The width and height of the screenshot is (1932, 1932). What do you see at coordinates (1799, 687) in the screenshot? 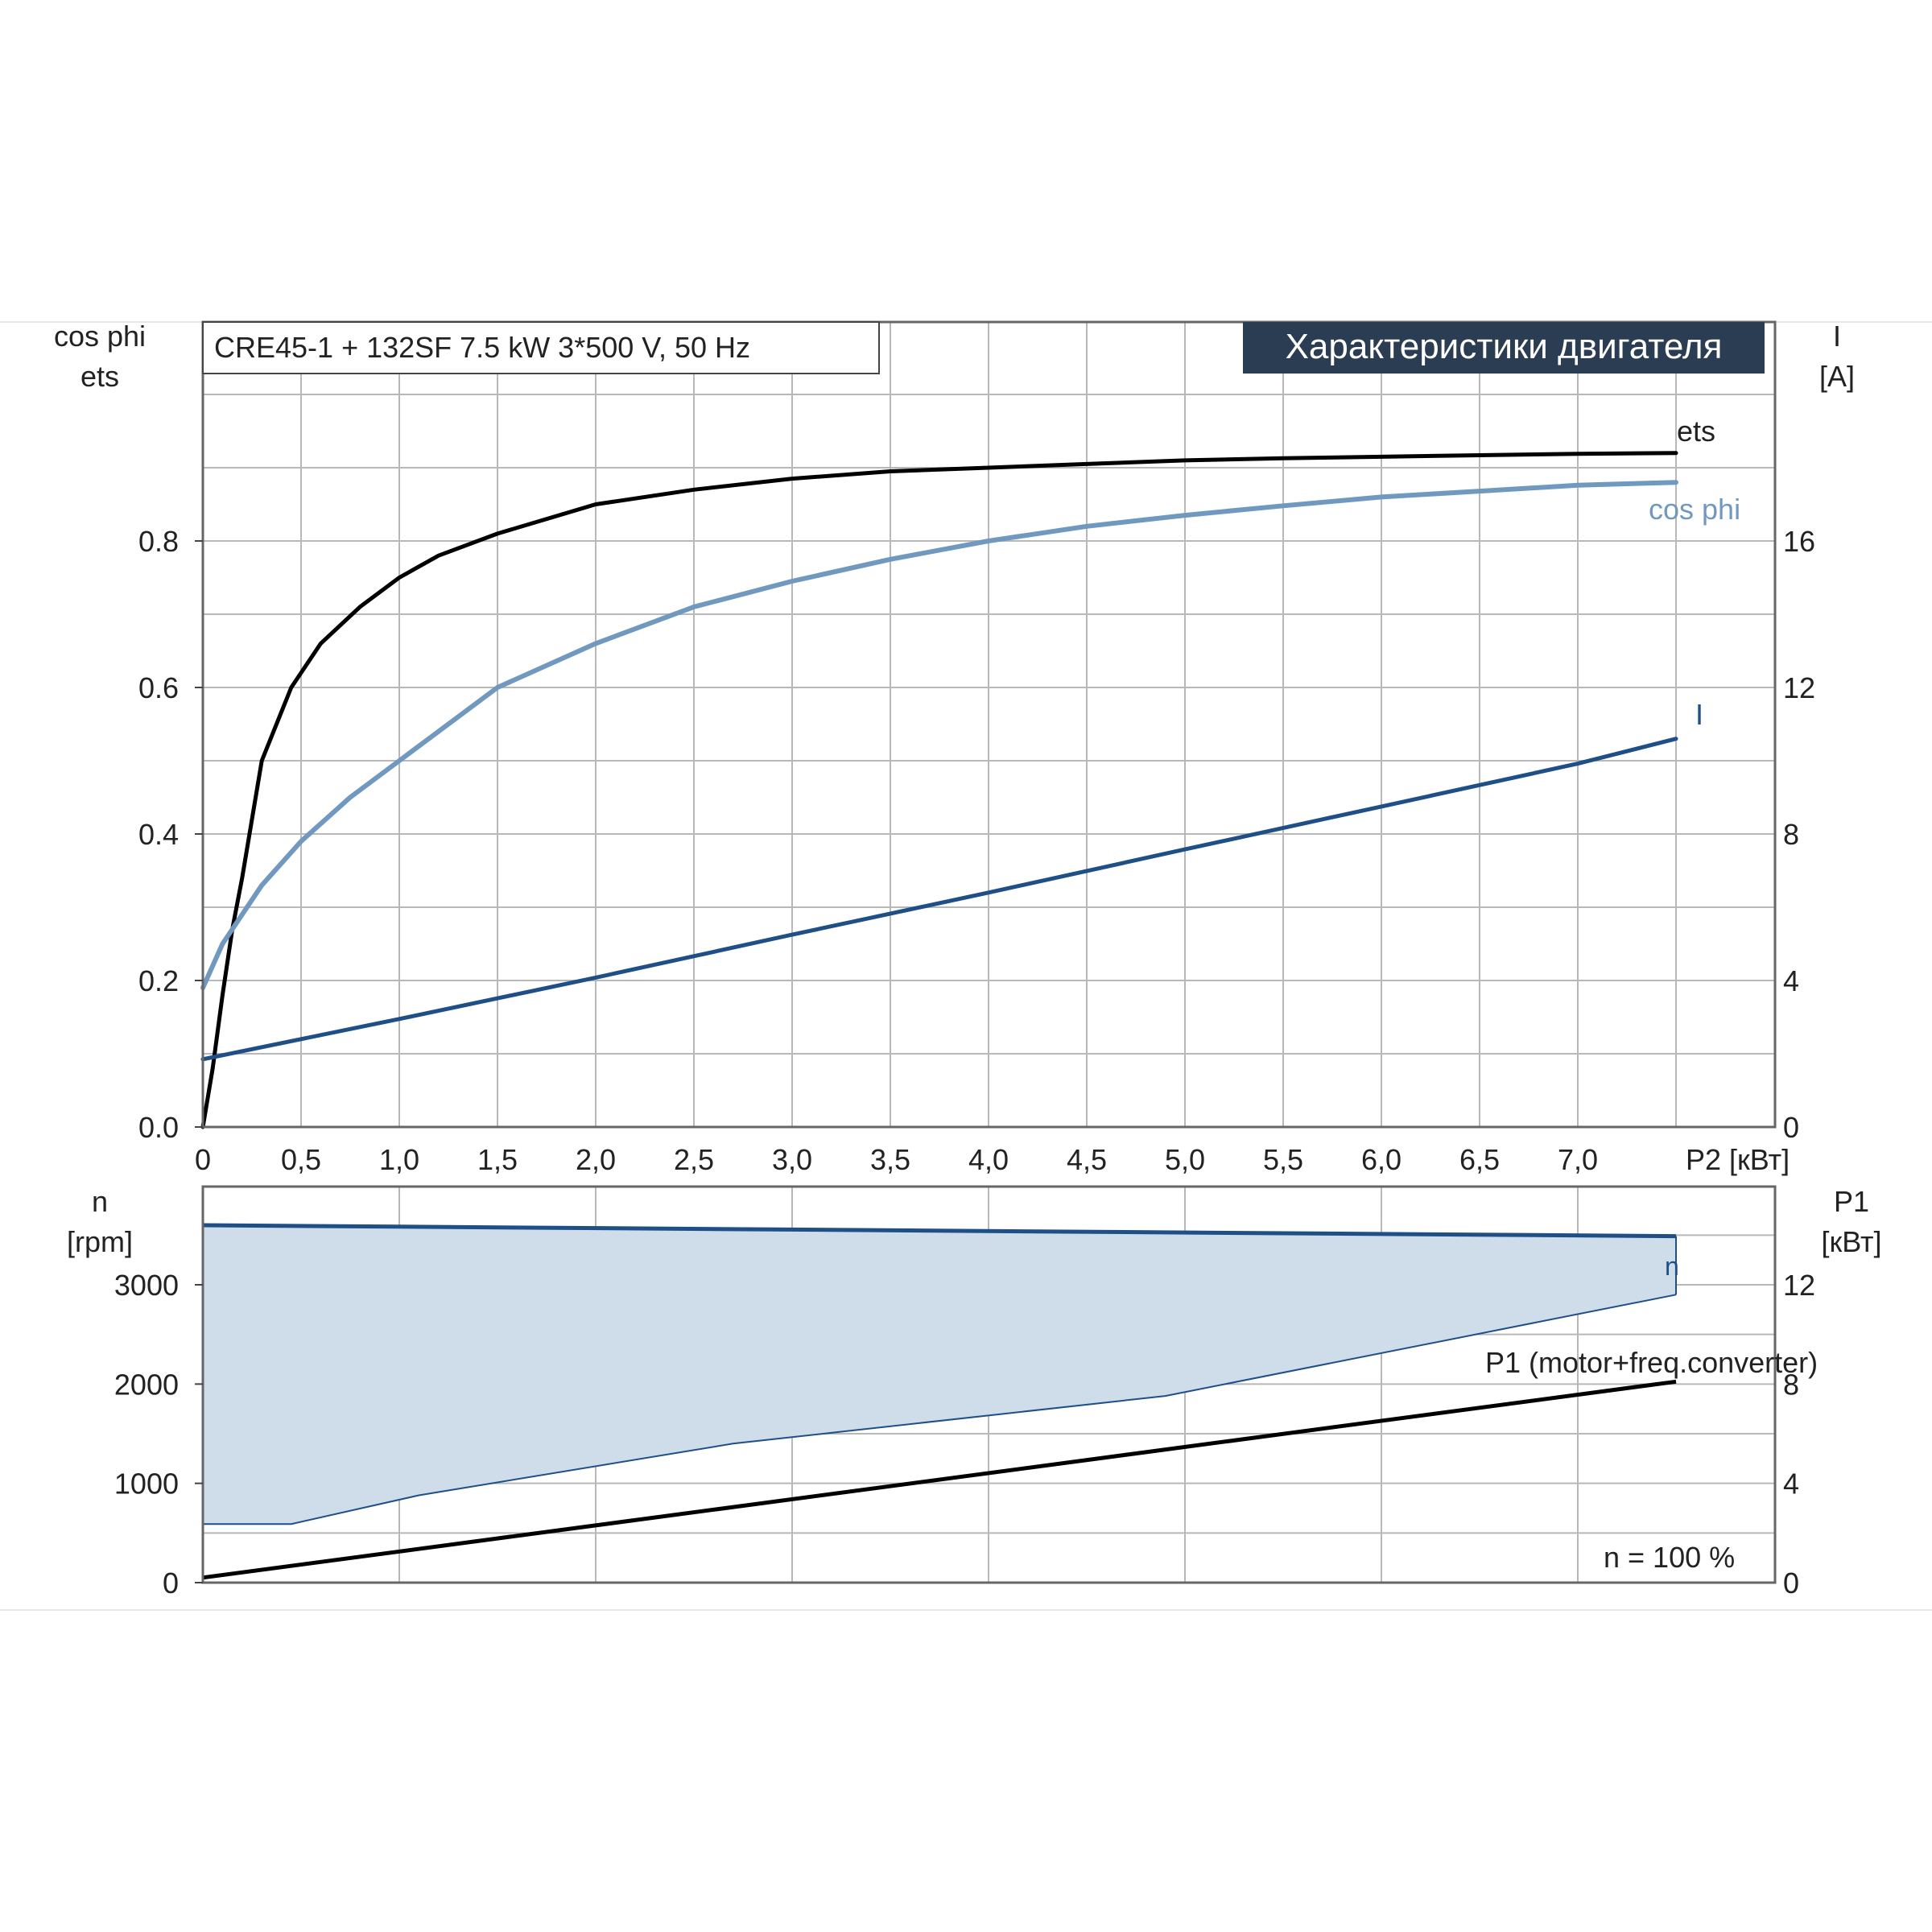
I see `y-right-tick-label: 12` at bounding box center [1799, 687].